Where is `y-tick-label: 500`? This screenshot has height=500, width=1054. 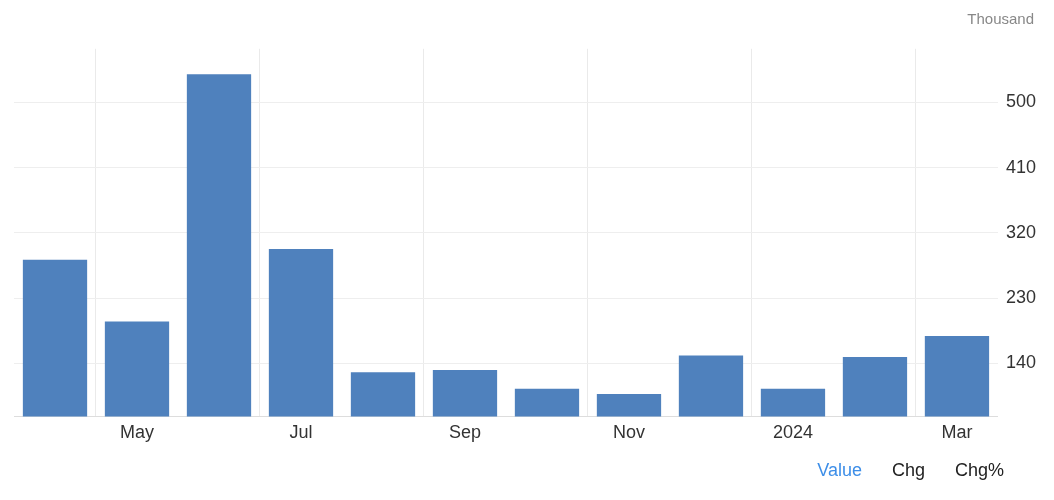 y-tick-label: 500 is located at coordinates (1021, 101).